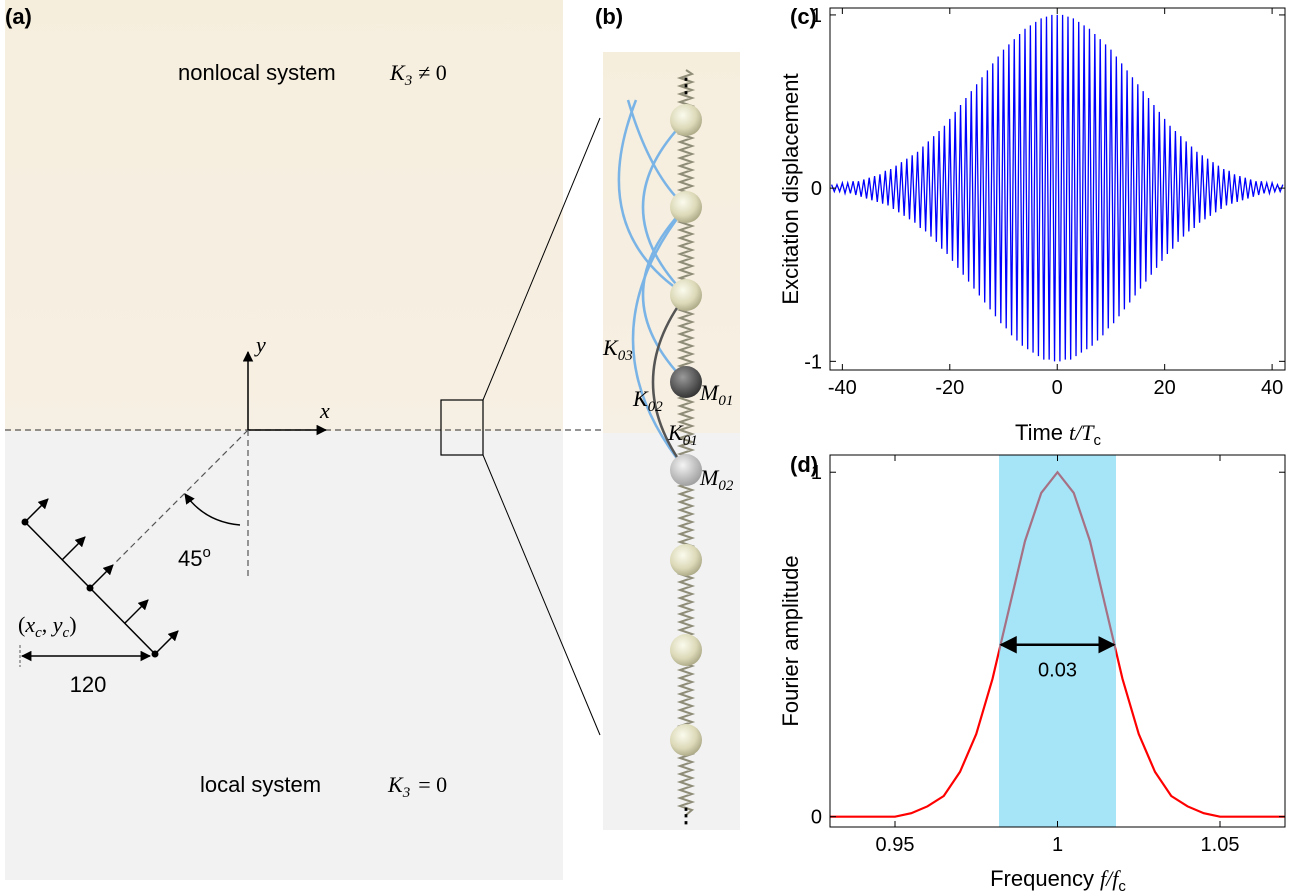 Image resolution: width=1305 pixels, height=896 pixels. I want to click on x-axis-label: Time t/Tc, so click(1058, 434).